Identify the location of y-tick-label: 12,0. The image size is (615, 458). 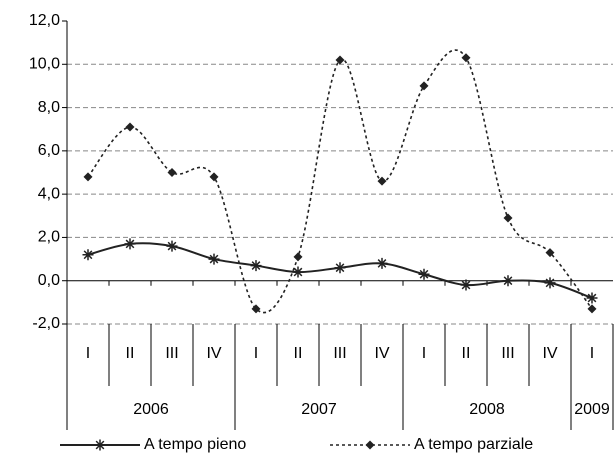
(44, 20).